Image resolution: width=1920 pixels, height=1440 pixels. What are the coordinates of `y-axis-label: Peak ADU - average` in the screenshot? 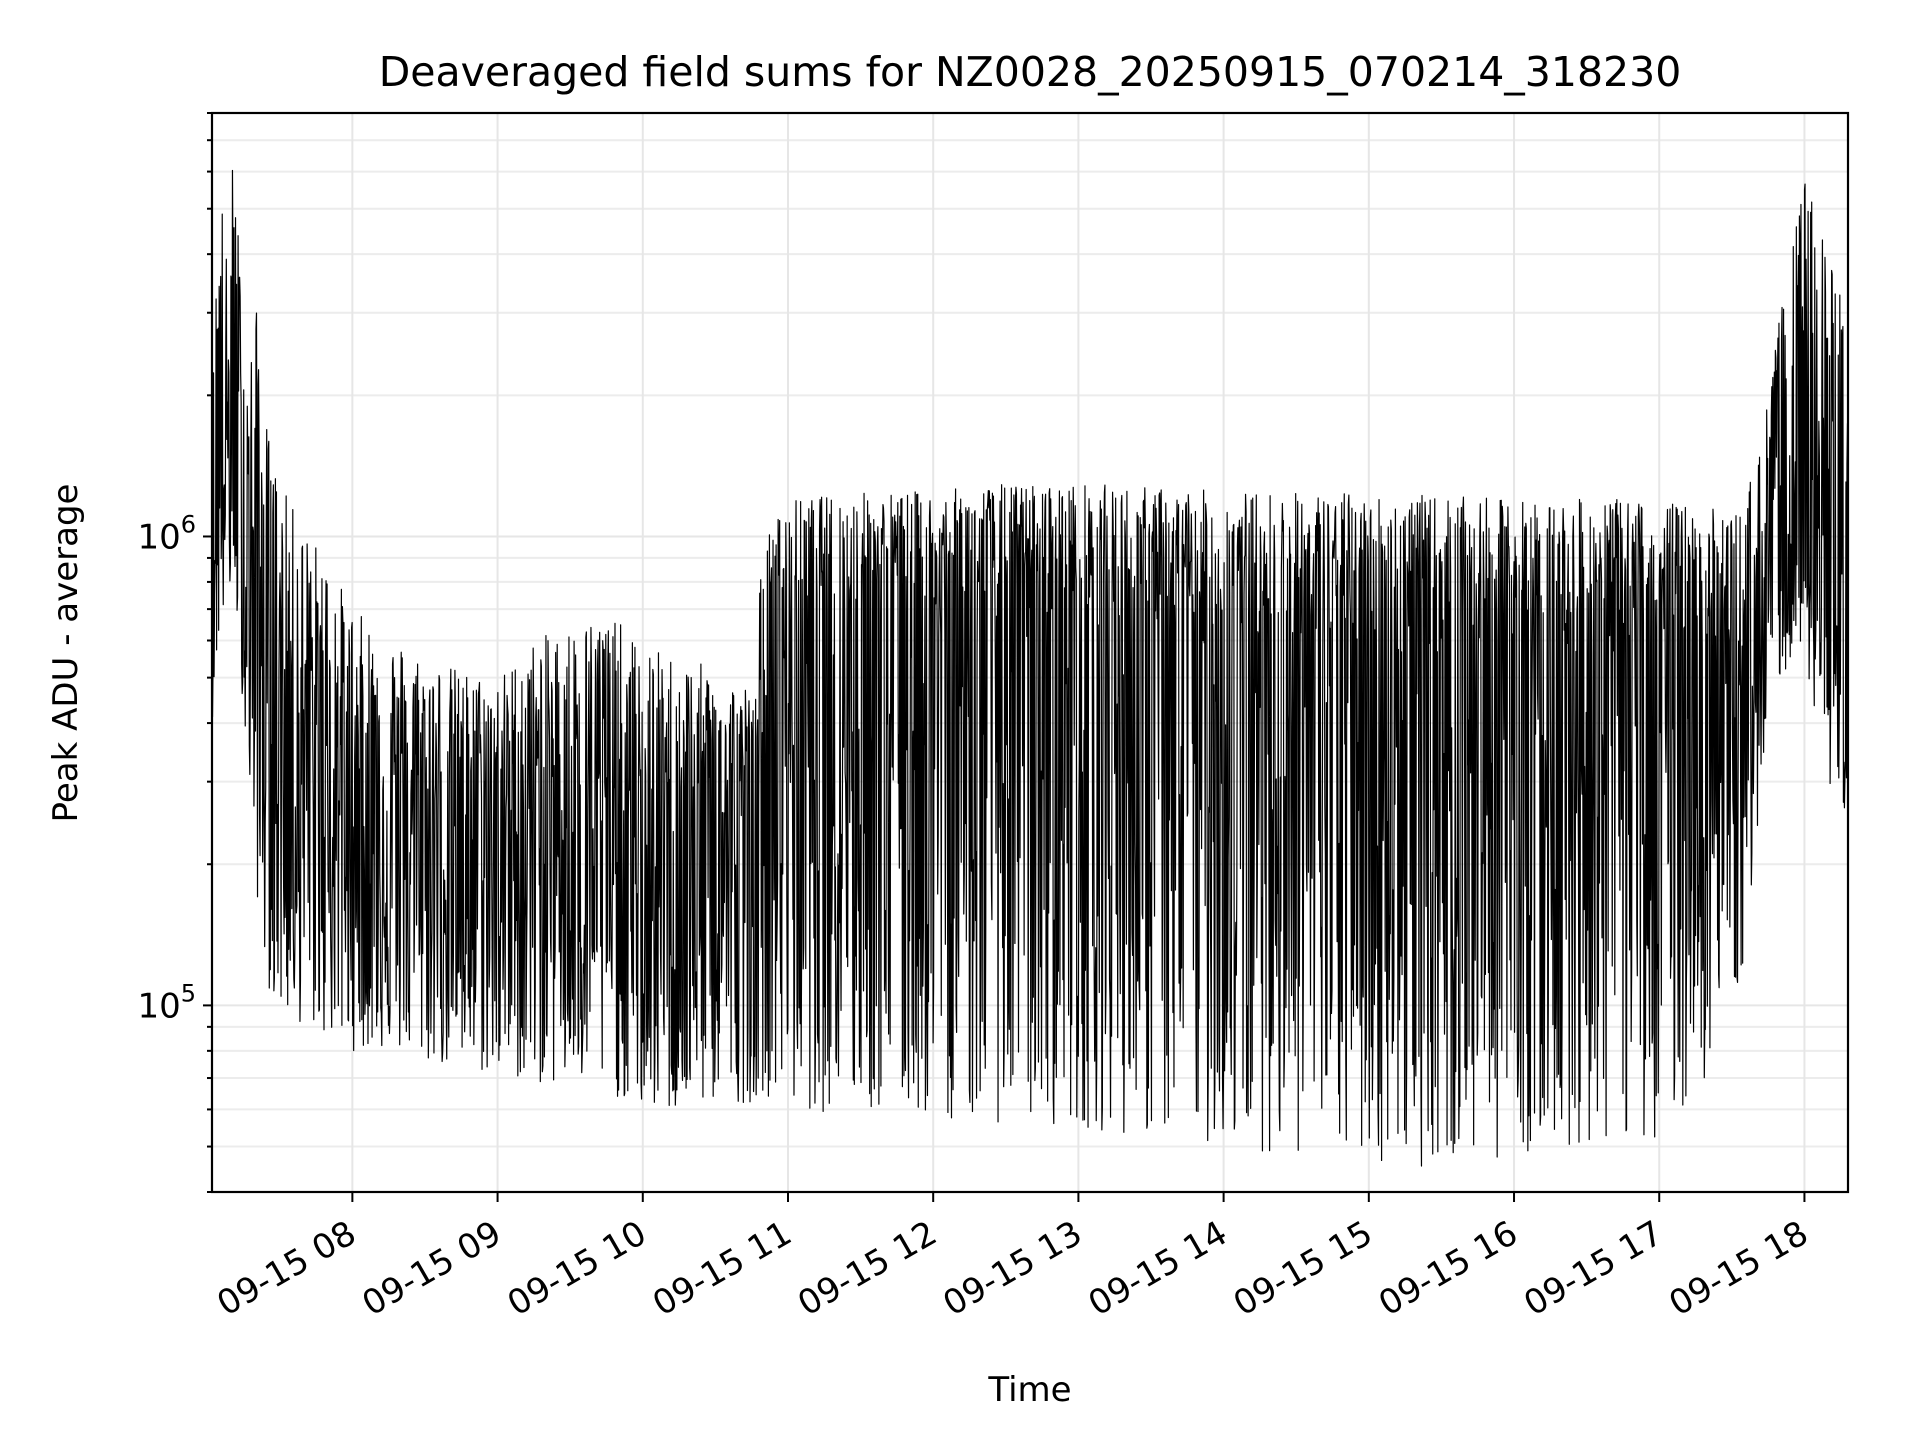 It's located at (66, 653).